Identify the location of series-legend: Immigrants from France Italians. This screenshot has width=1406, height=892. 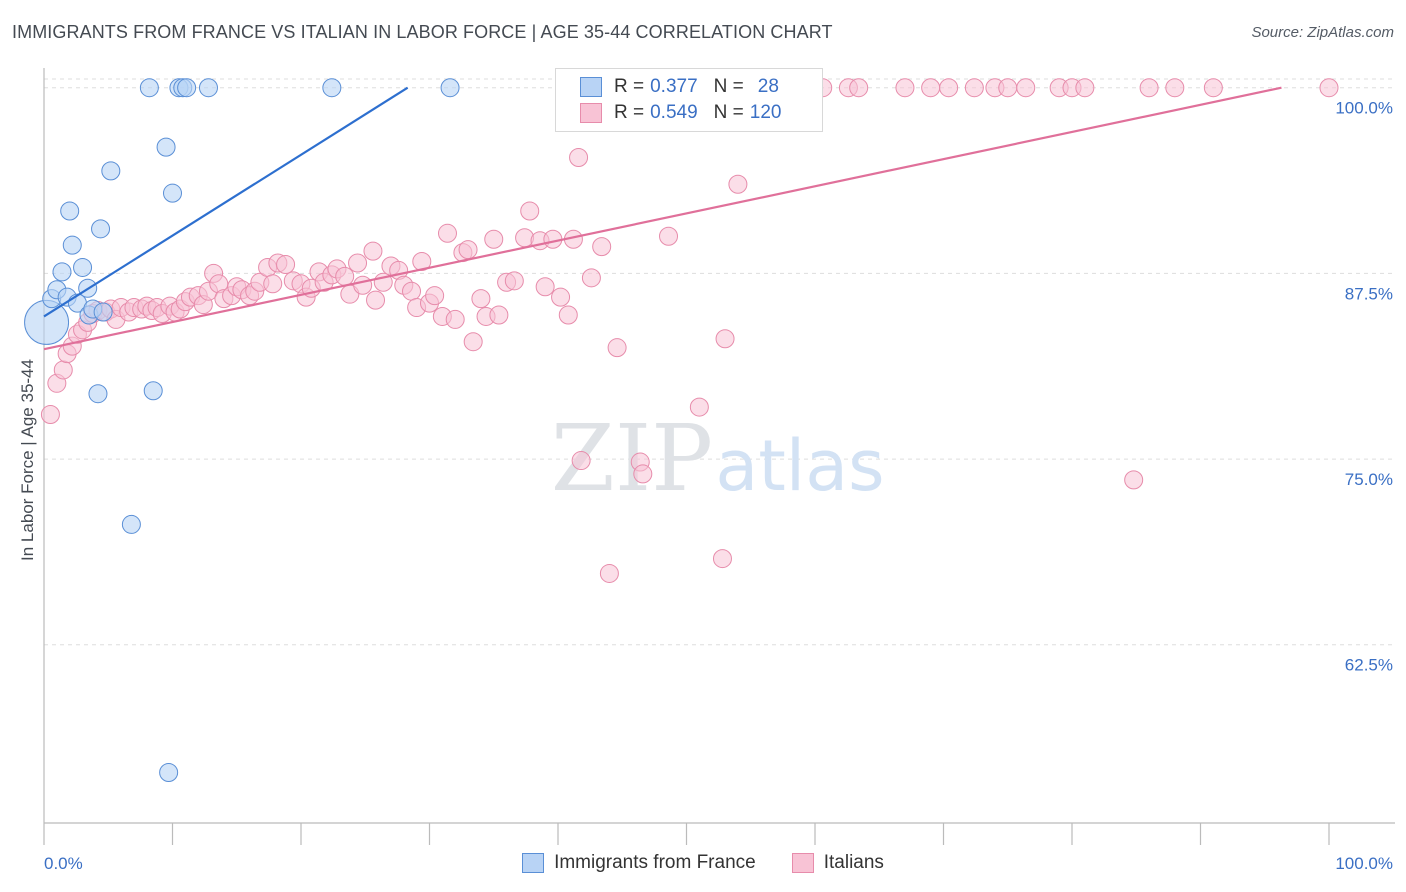
(703, 863).